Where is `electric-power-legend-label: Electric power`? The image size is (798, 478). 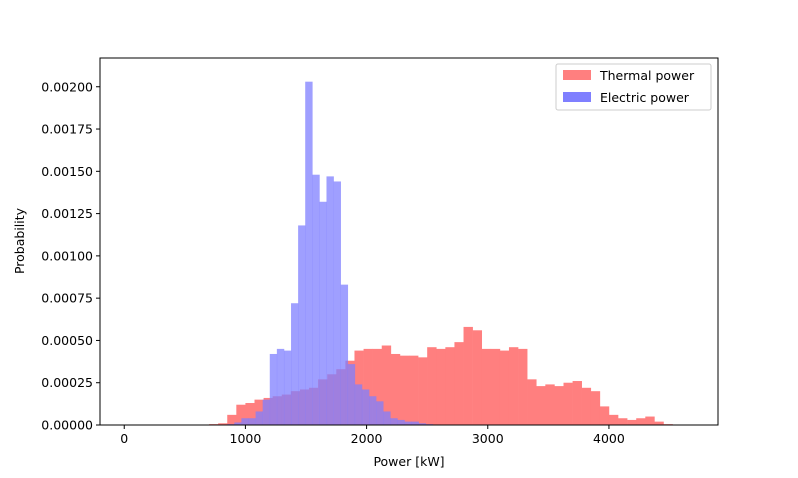 electric-power-legend-label: Electric power is located at coordinates (645, 97).